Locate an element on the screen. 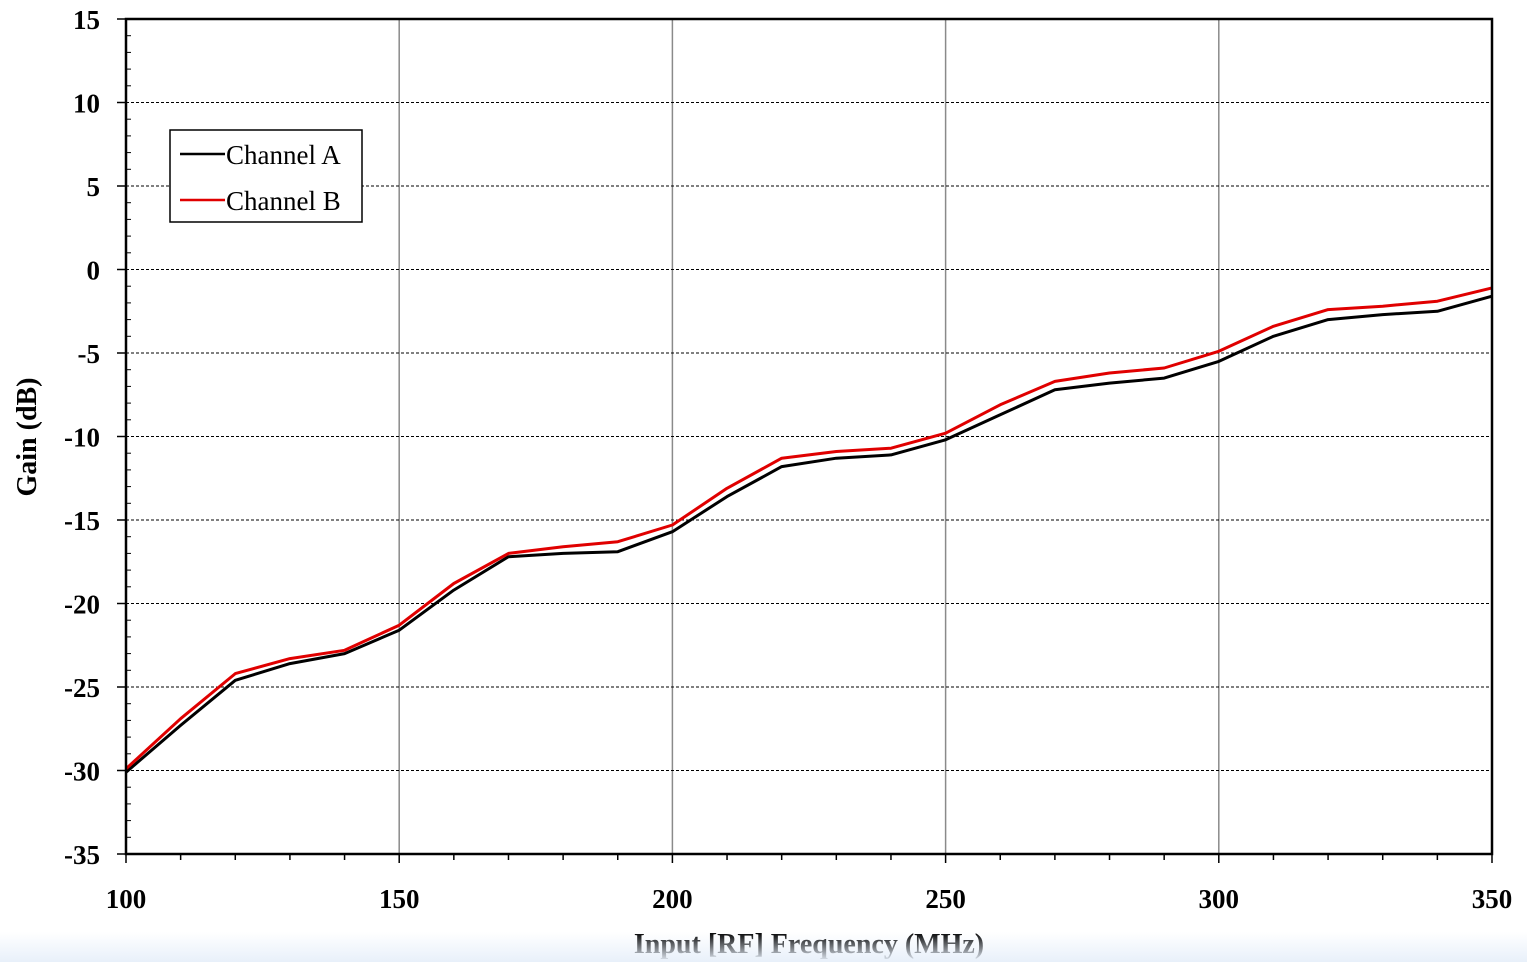  x-tick-label-300: 300 is located at coordinates (1219, 899).